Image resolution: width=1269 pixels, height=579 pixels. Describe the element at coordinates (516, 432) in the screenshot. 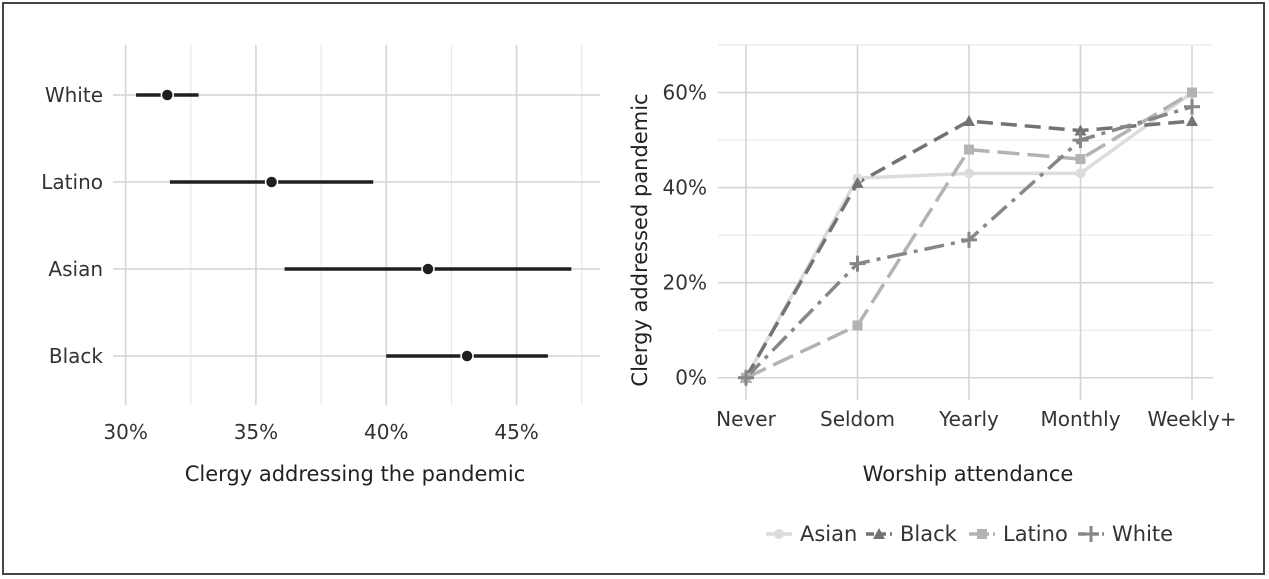

I see `x-tick-label: 45%` at that location.